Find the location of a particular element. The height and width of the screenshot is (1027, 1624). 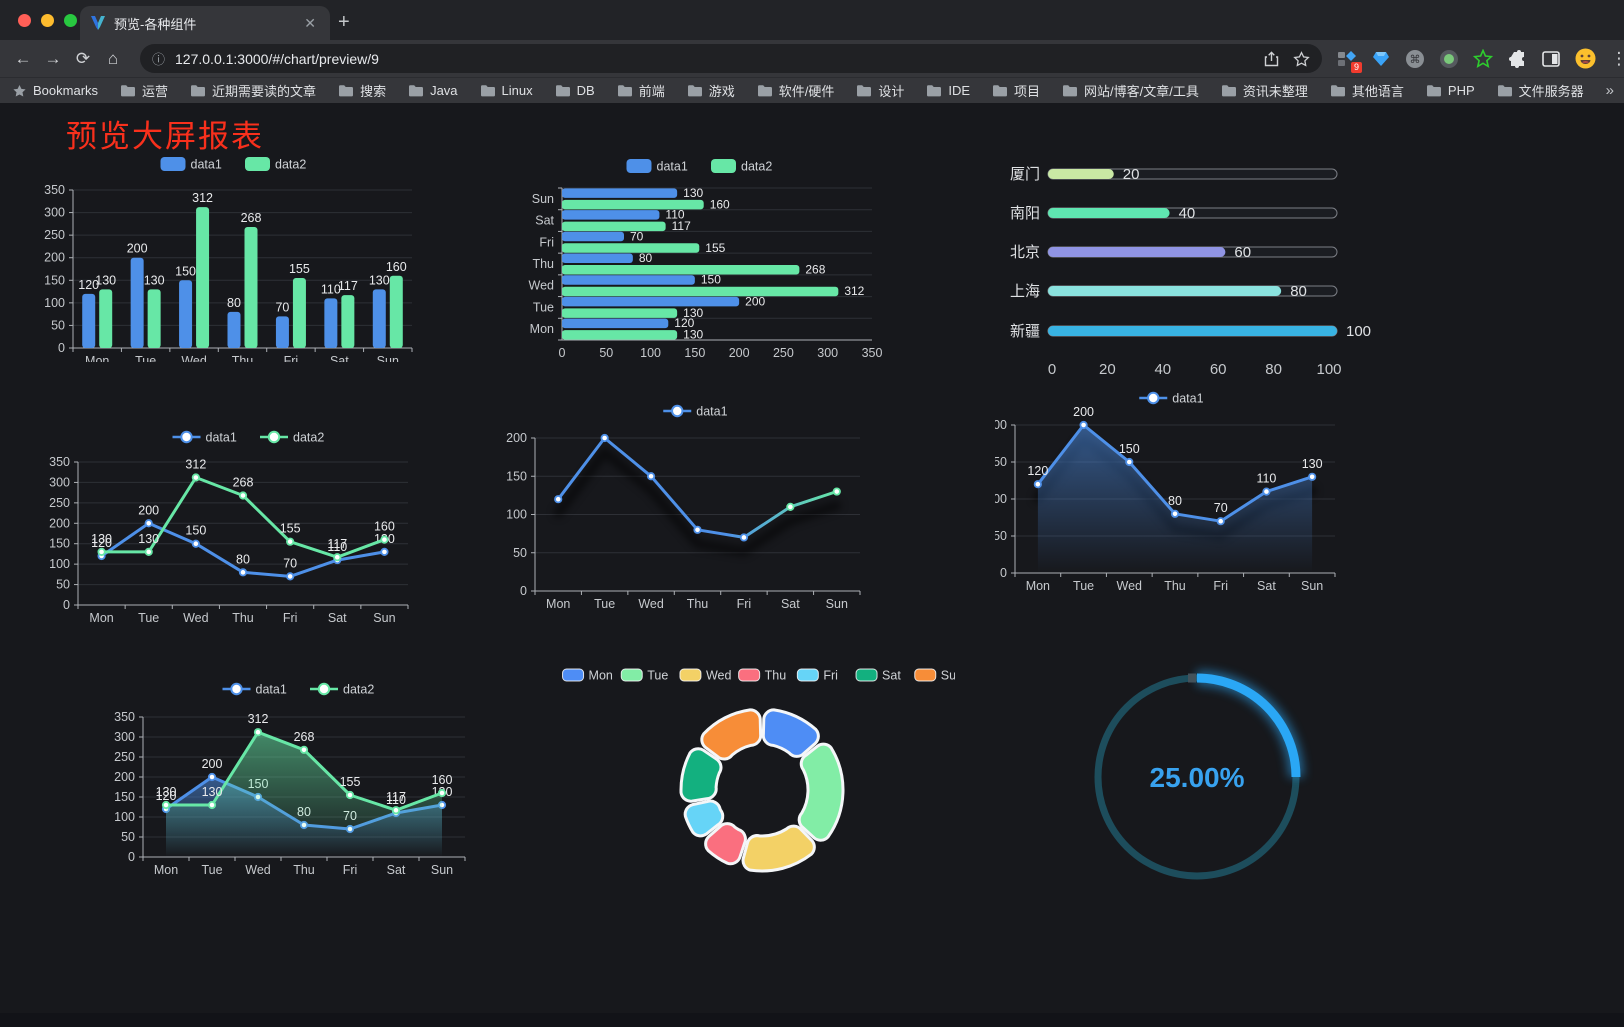

bookmark-item: PHP is located at coordinates (1450, 90).